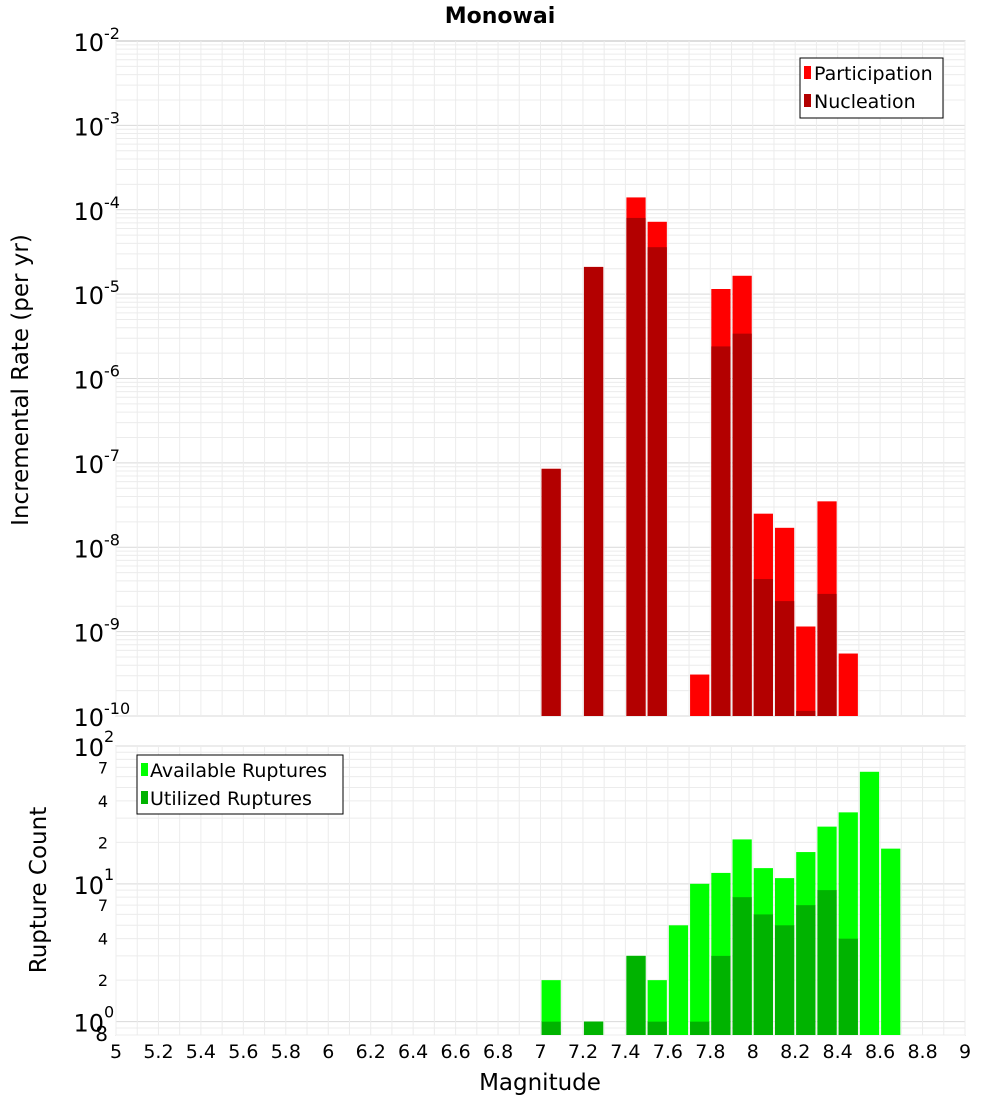 This screenshot has width=1000, height=1100. Describe the element at coordinates (39, 890) in the screenshot. I see `bottom-y-axis-label: Rupture Count` at that location.